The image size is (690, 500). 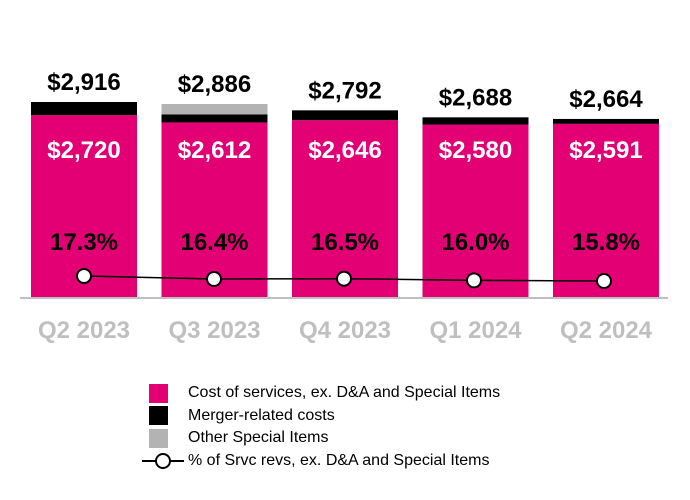 I want to click on category-label: Q4 2023, so click(x=345, y=330).